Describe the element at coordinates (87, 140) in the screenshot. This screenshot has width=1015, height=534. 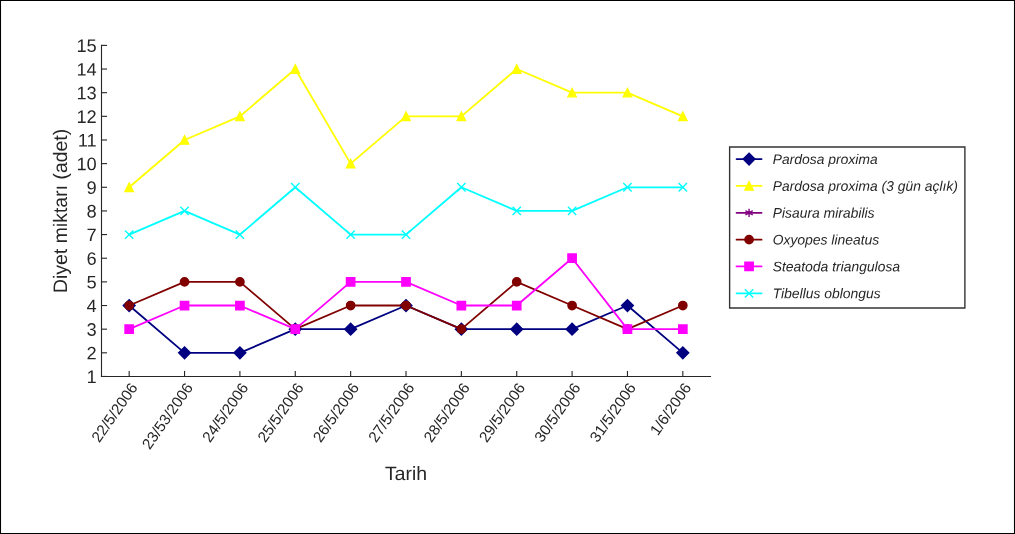
I see `y-tick-label: 11` at that location.